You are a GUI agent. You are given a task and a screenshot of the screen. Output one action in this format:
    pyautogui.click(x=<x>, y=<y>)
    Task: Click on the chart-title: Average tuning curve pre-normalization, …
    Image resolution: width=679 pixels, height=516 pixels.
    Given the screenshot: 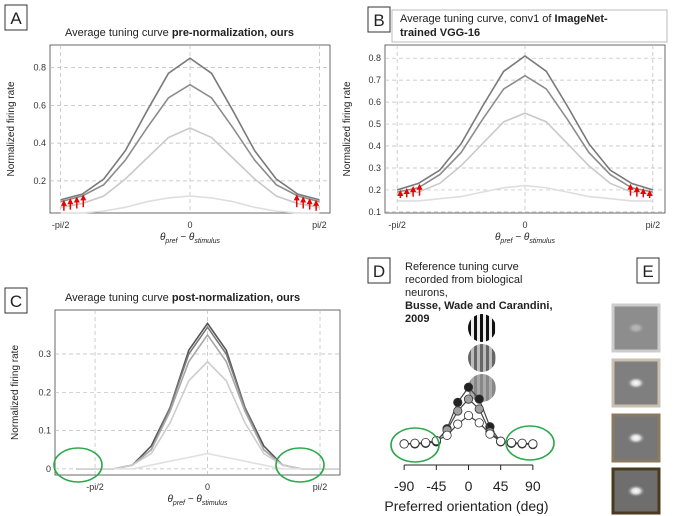 What is the action you would take?
    pyautogui.click(x=179, y=33)
    